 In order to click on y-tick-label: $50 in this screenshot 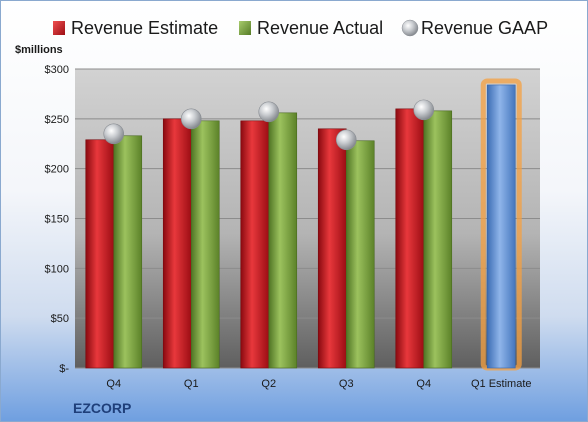, I will do `click(60, 319)`.